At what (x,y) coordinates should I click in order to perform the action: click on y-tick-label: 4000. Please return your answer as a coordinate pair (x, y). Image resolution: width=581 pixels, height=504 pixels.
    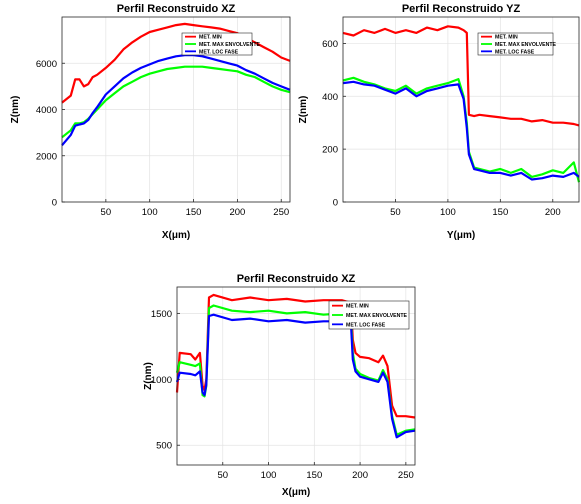
    Looking at the image, I should click on (46, 110).